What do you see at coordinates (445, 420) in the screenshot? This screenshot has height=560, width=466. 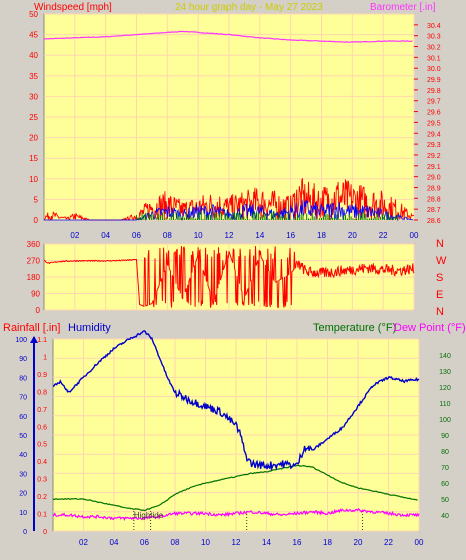 I see `temperature-tick-label: 100` at bounding box center [445, 420].